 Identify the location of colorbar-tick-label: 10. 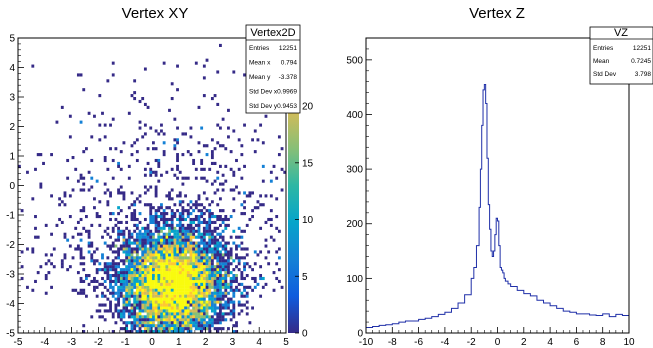
(308, 220).